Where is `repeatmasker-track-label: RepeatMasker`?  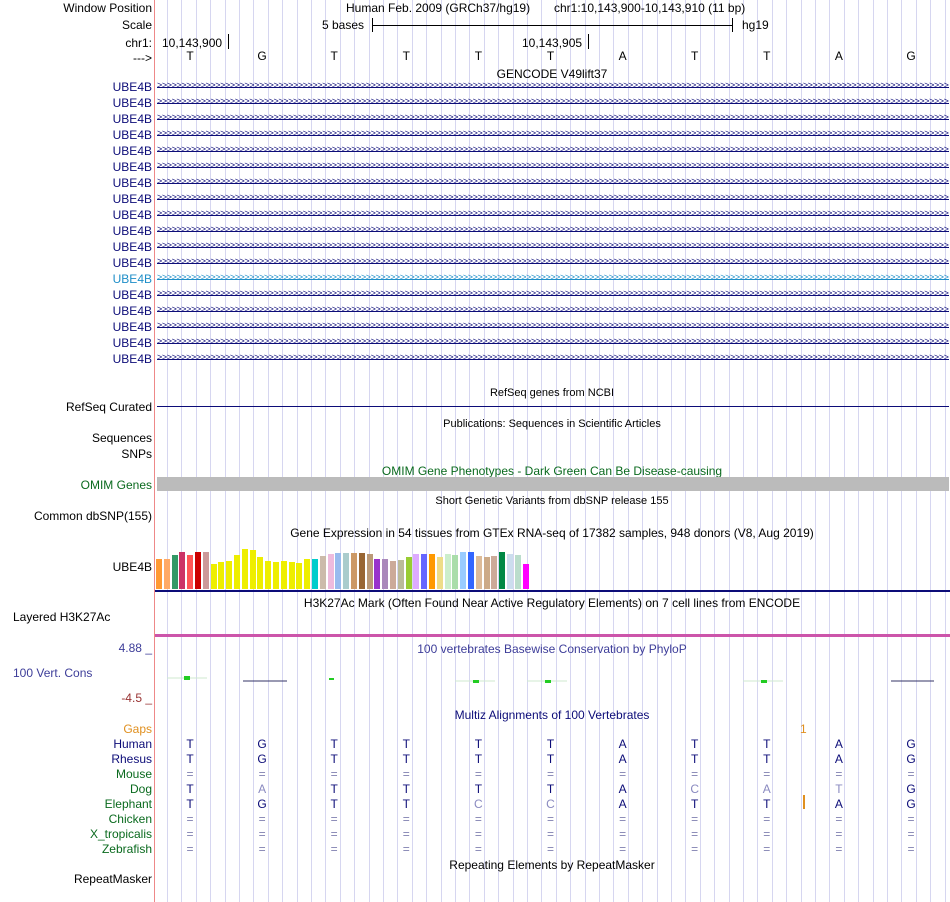
repeatmasker-track-label: RepeatMasker is located at coordinates (112, 879).